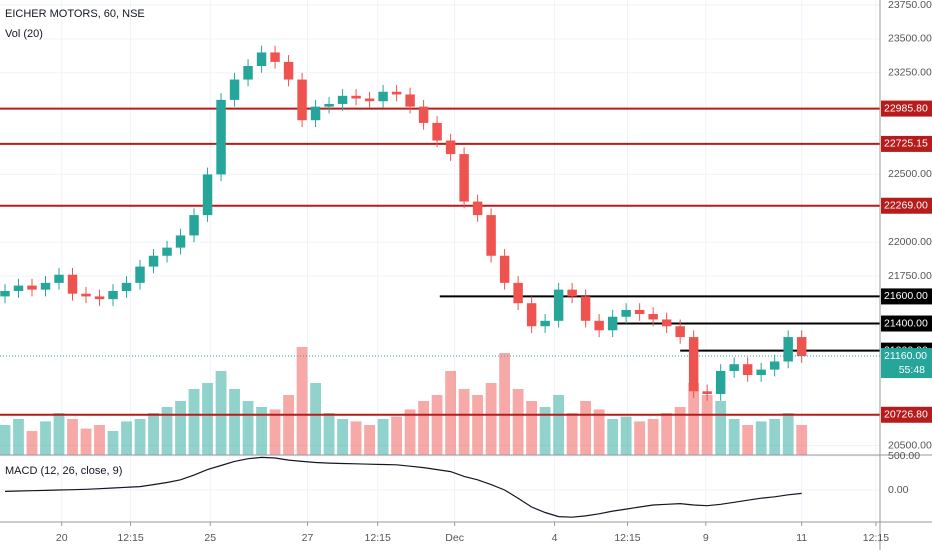 Image resolution: width=932 pixels, height=550 pixels. What do you see at coordinates (910, 242) in the screenshot?
I see `y-tick-label: 22000.00` at bounding box center [910, 242].